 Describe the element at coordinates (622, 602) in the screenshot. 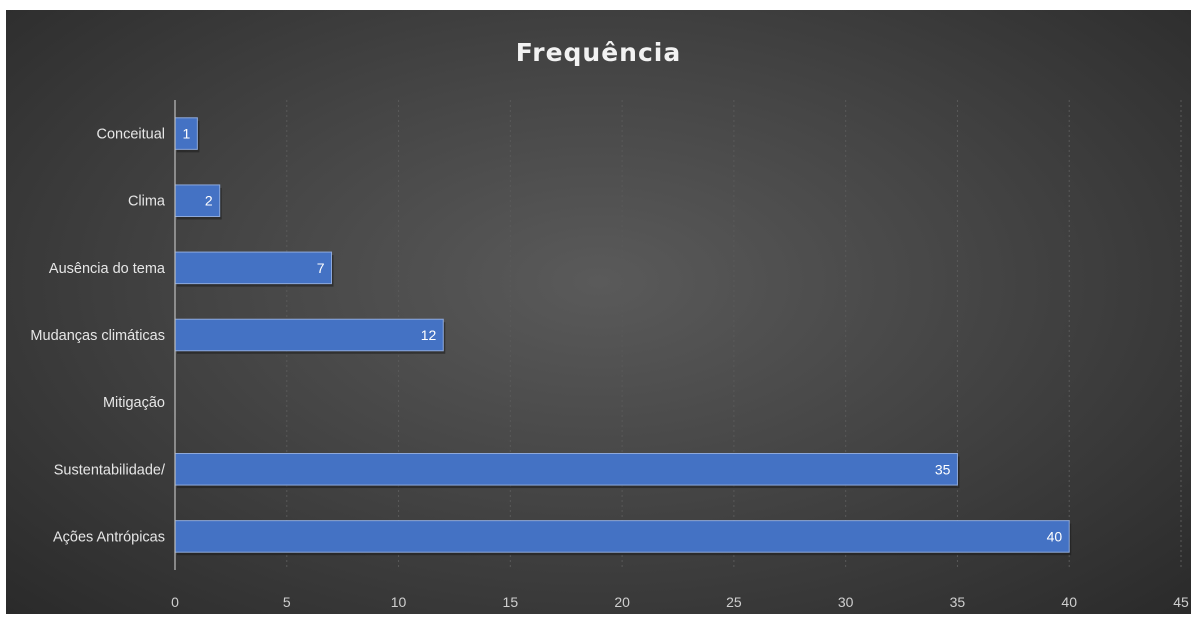

I see `x-tick-label: 20` at that location.